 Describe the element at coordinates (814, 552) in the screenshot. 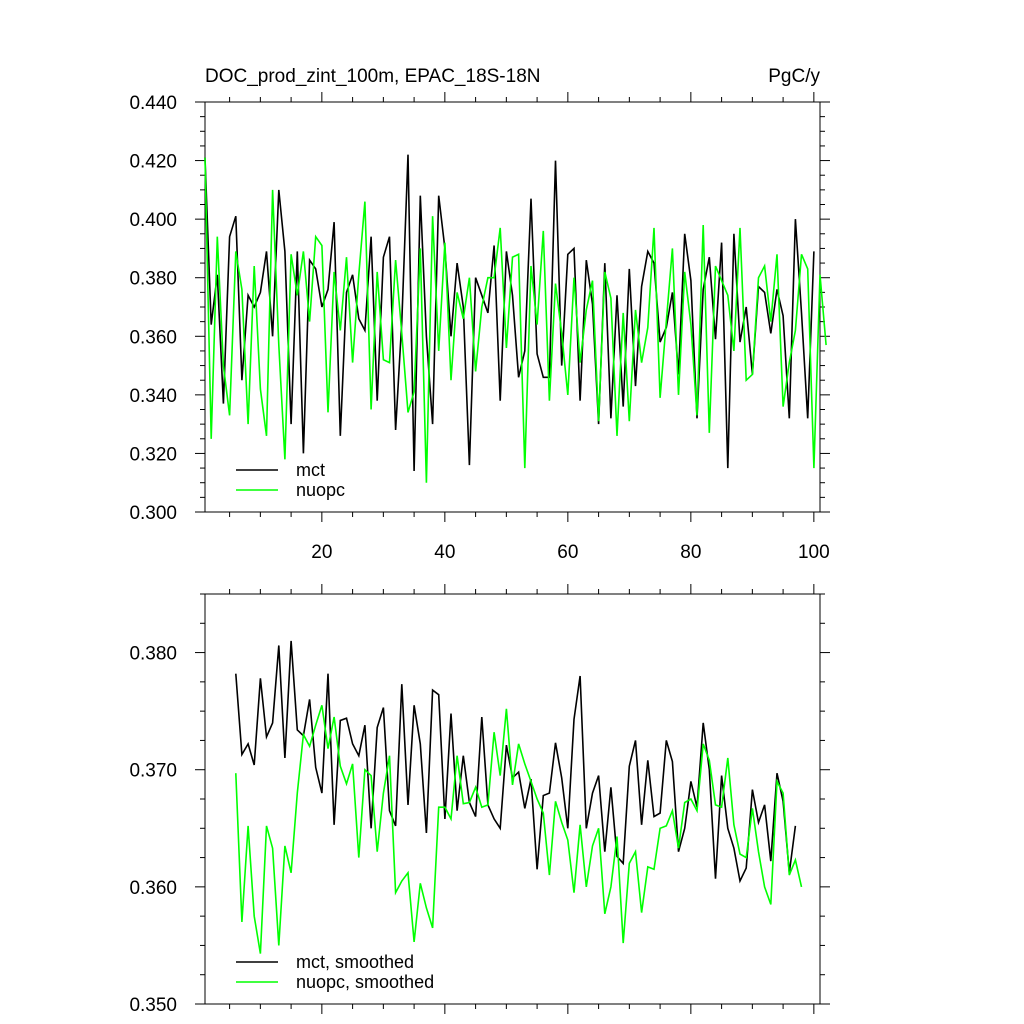

I see `x-tick-label: 100` at that location.